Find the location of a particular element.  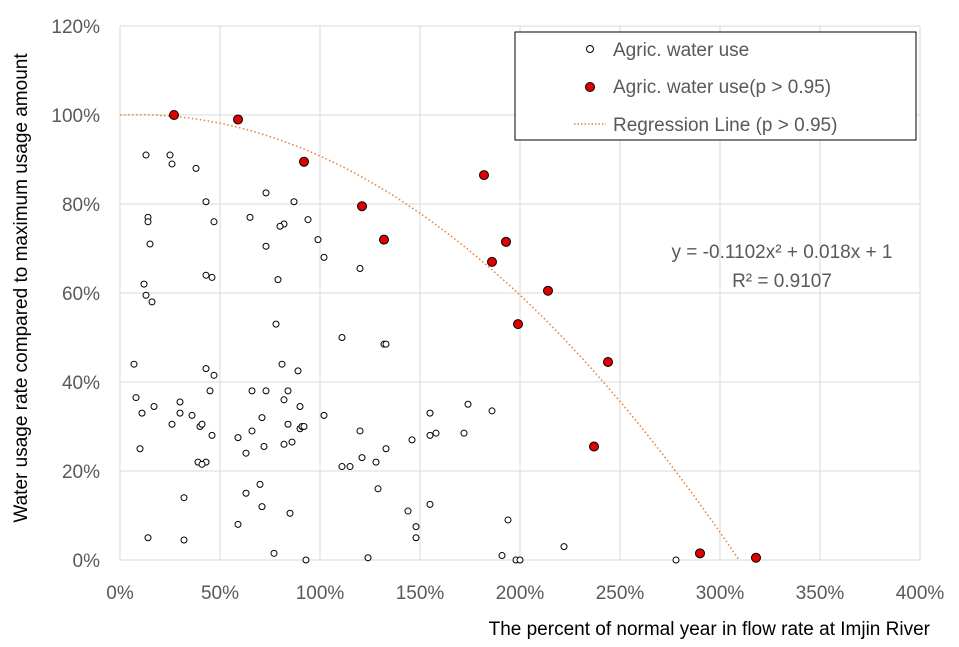

x-tick-label: 0% is located at coordinates (120, 593).